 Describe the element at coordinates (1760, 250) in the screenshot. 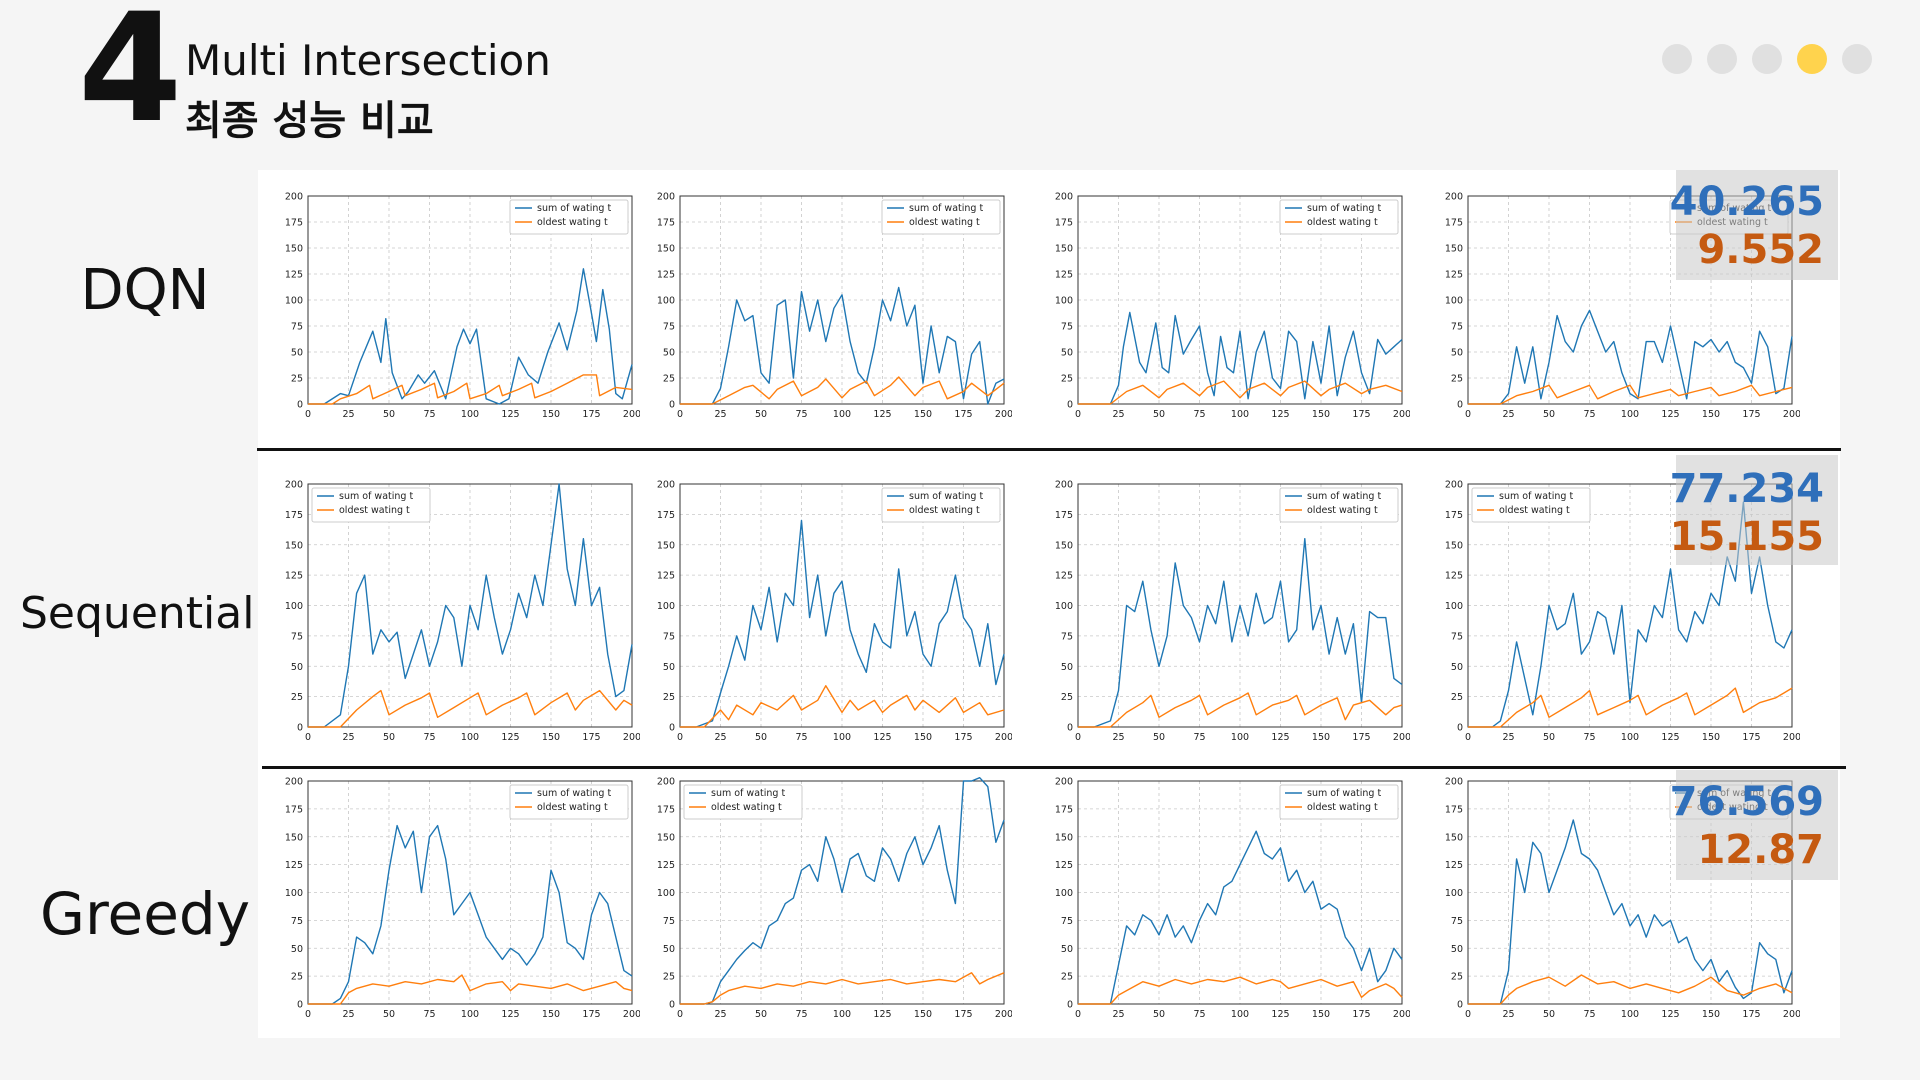

I see `score-oldest-dqn: 9.552` at that location.